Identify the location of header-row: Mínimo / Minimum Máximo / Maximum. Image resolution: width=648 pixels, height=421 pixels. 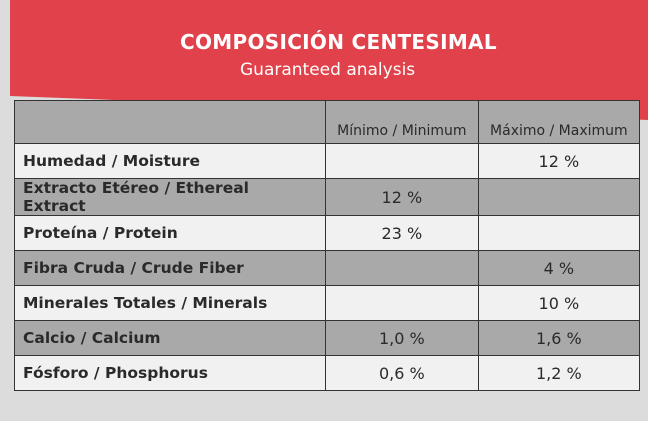
(327, 122).